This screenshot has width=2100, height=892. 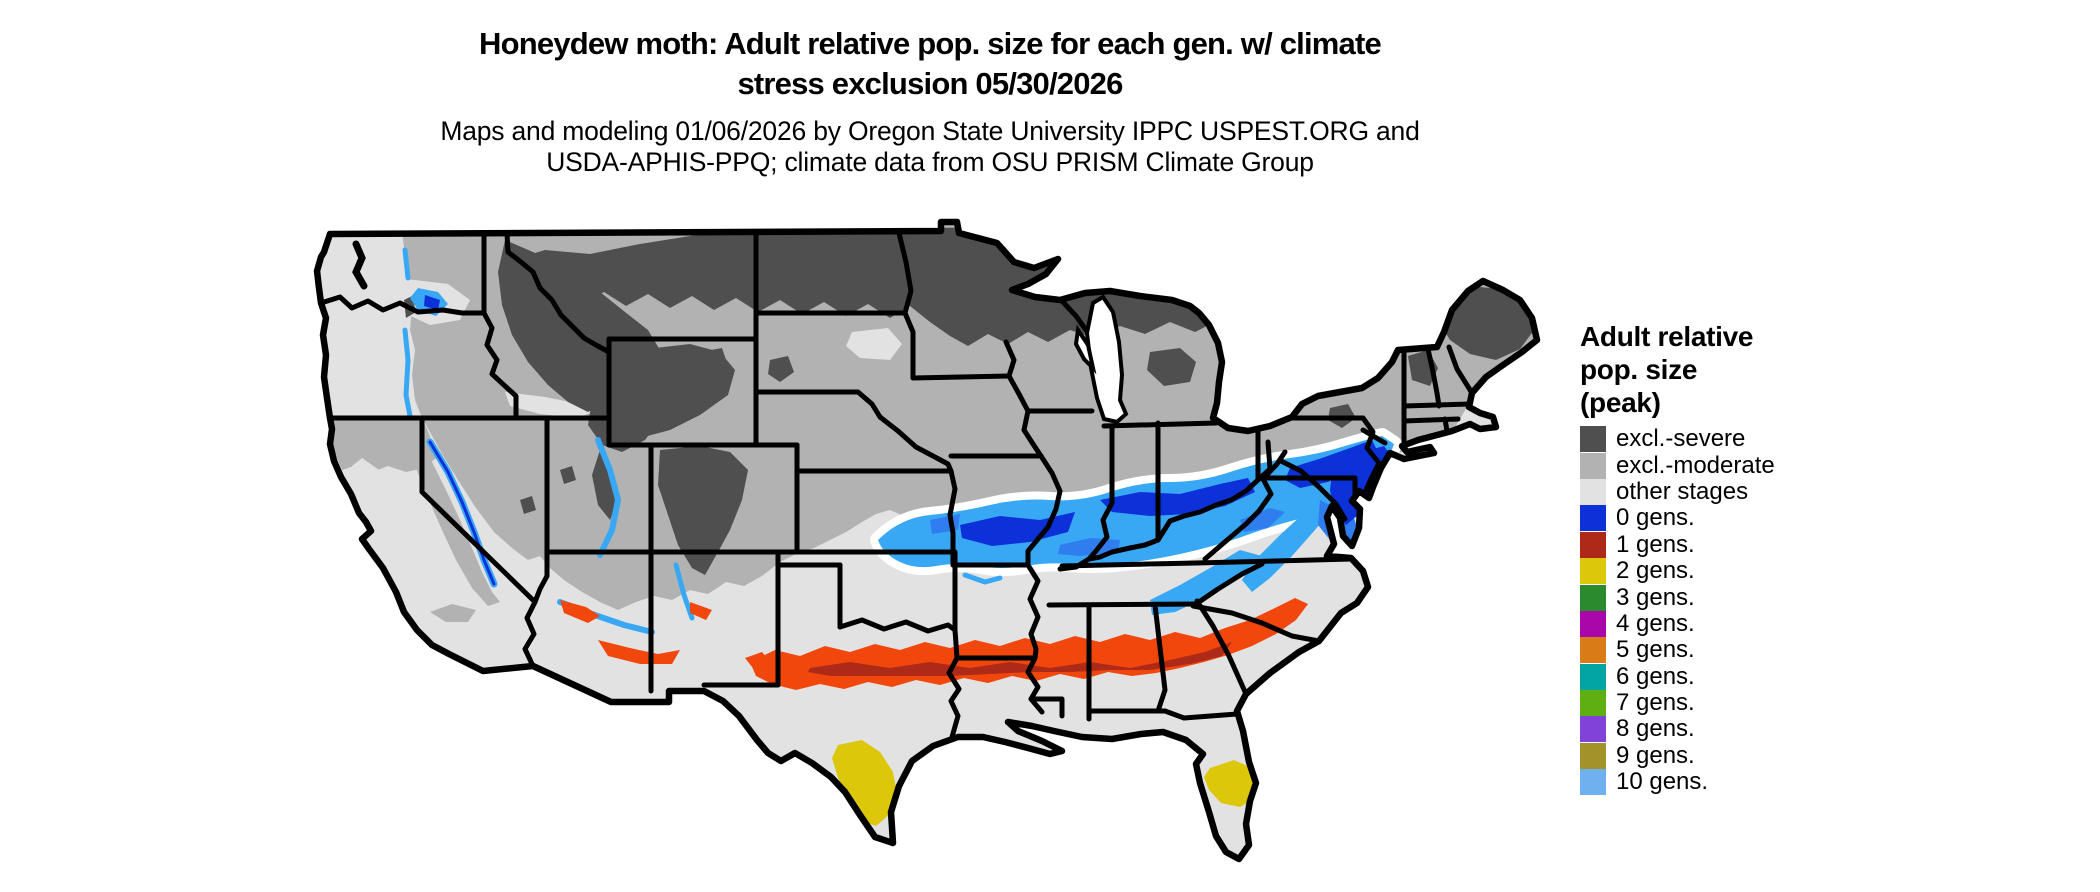 I want to click on legend-item: 4 gens., so click(x=1710, y=623).